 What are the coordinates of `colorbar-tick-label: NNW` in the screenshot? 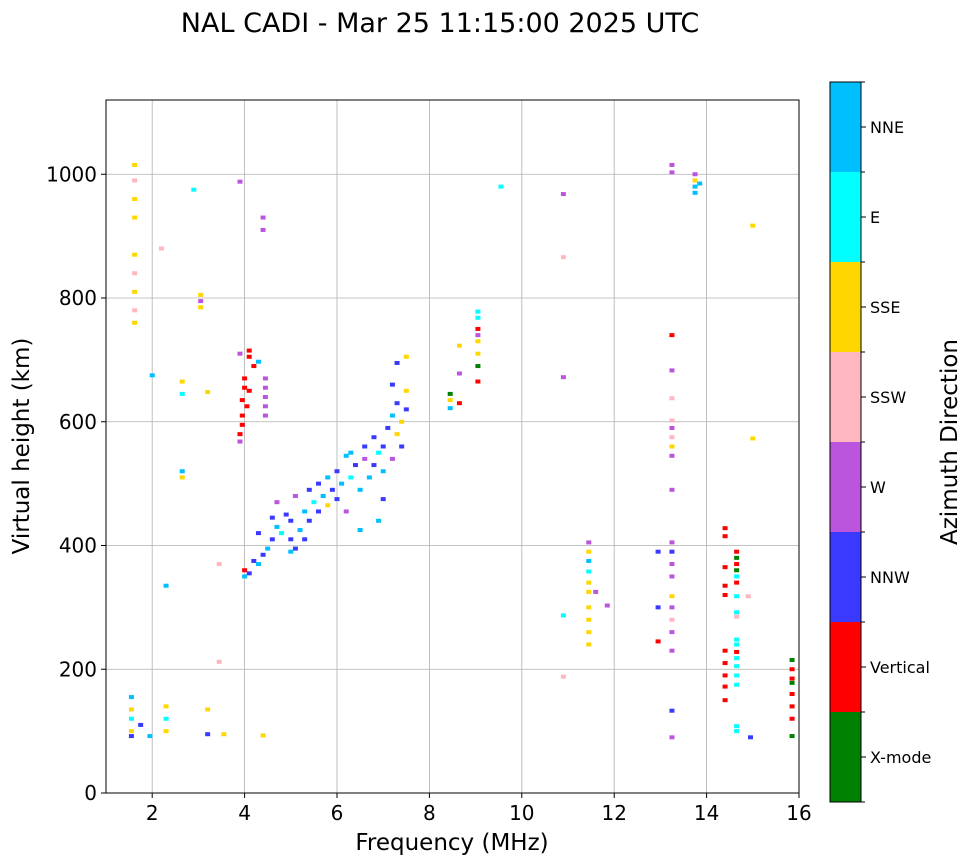 It's located at (890, 577).